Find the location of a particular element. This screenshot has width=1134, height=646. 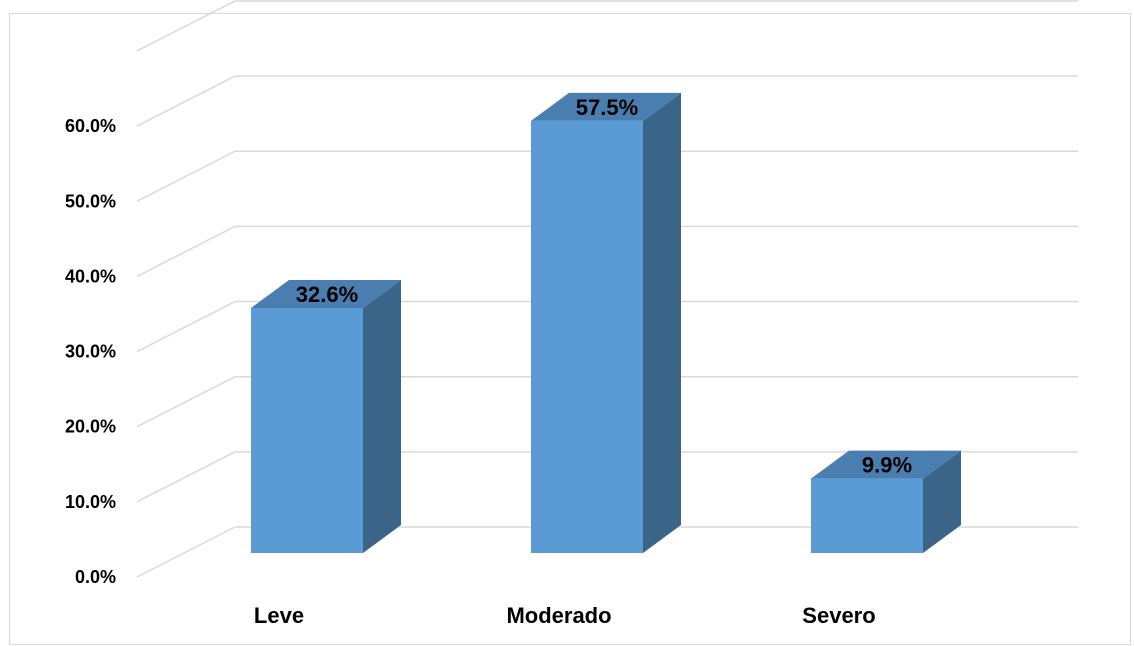

y-tick-label: 30.0% is located at coordinates (90, 352).